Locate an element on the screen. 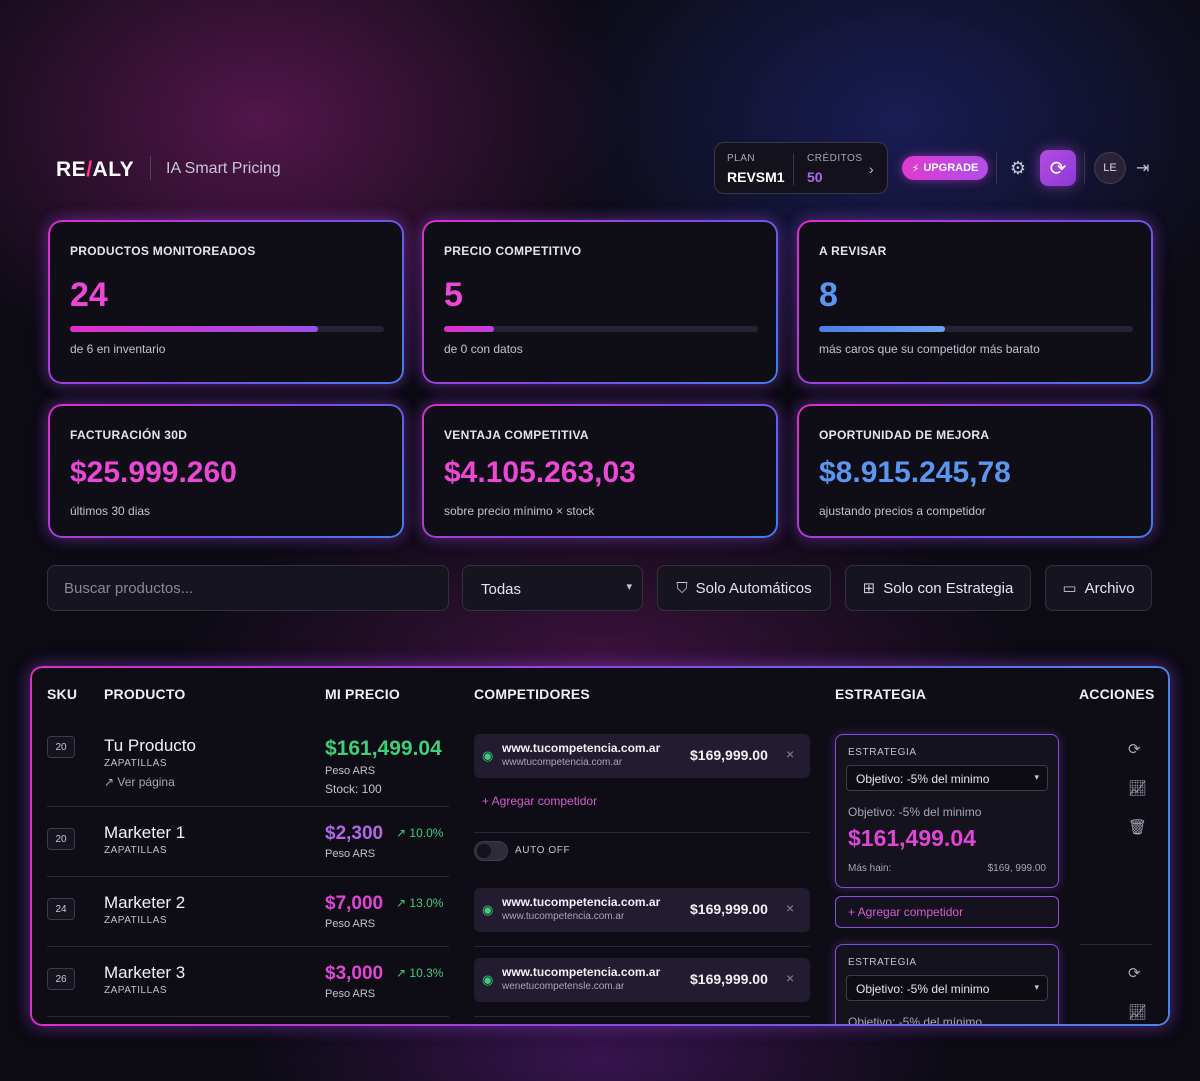 Image resolution: width=1200 pixels, height=1081 pixels. strategy-add-competitor-button: + Agregar competidor is located at coordinates (947, 912).